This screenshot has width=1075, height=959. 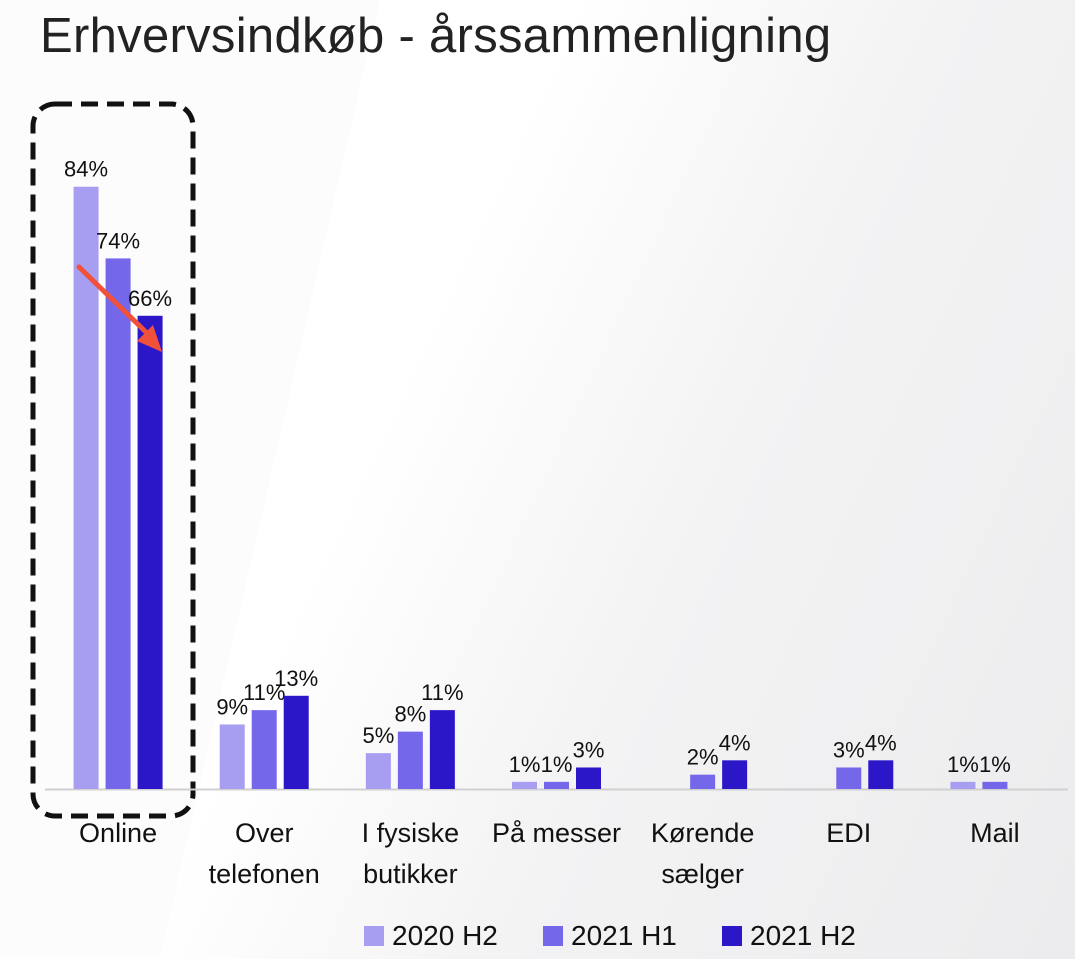 What do you see at coordinates (149, 338) in the screenshot?
I see `trend-arrow-head` at bounding box center [149, 338].